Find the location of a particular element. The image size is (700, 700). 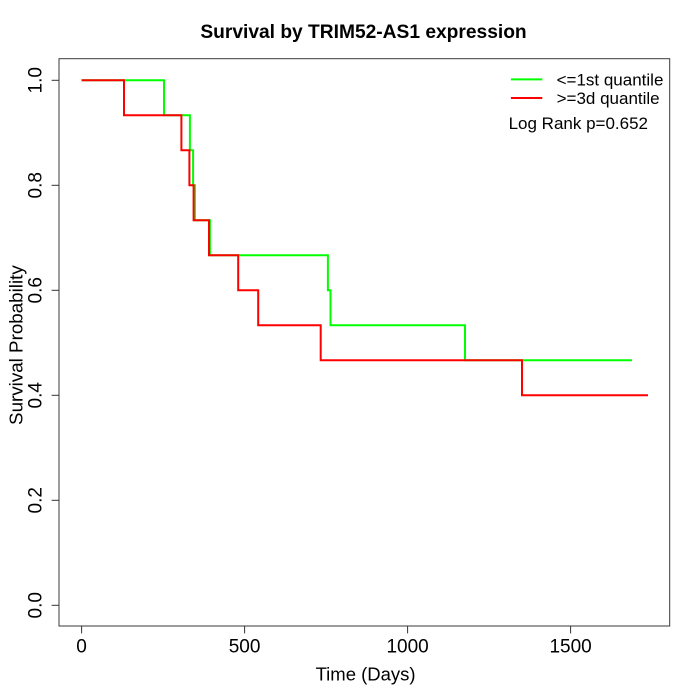

svg-text: 0.2 is located at coordinates (36, 500).